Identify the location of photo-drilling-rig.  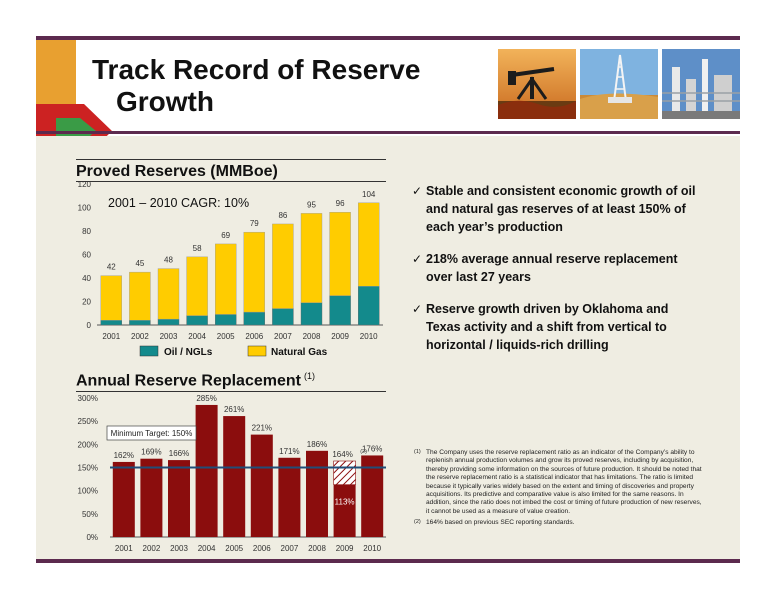
(619, 84).